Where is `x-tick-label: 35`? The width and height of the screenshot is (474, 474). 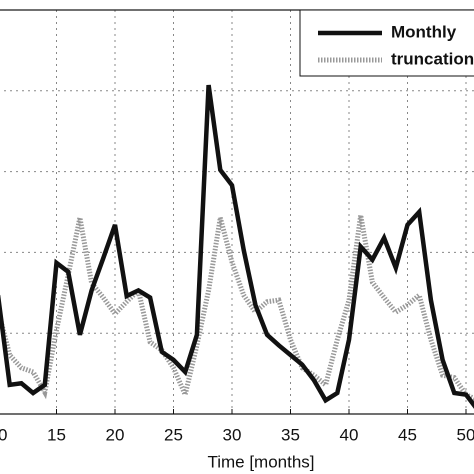
x-tick-label: 35 is located at coordinates (290, 434).